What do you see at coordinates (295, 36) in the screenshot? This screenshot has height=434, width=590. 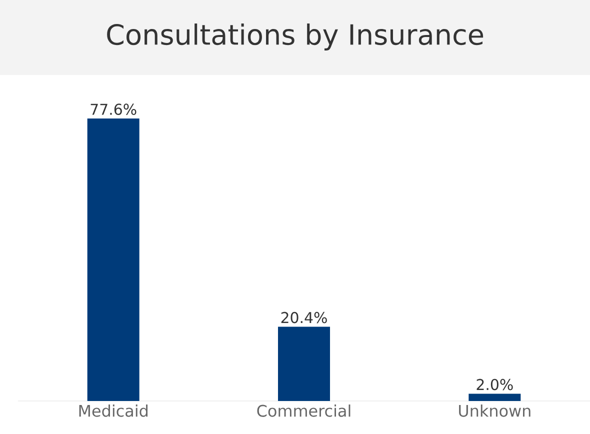 I see `chart-title: Consultations by Insurance` at bounding box center [295, 36].